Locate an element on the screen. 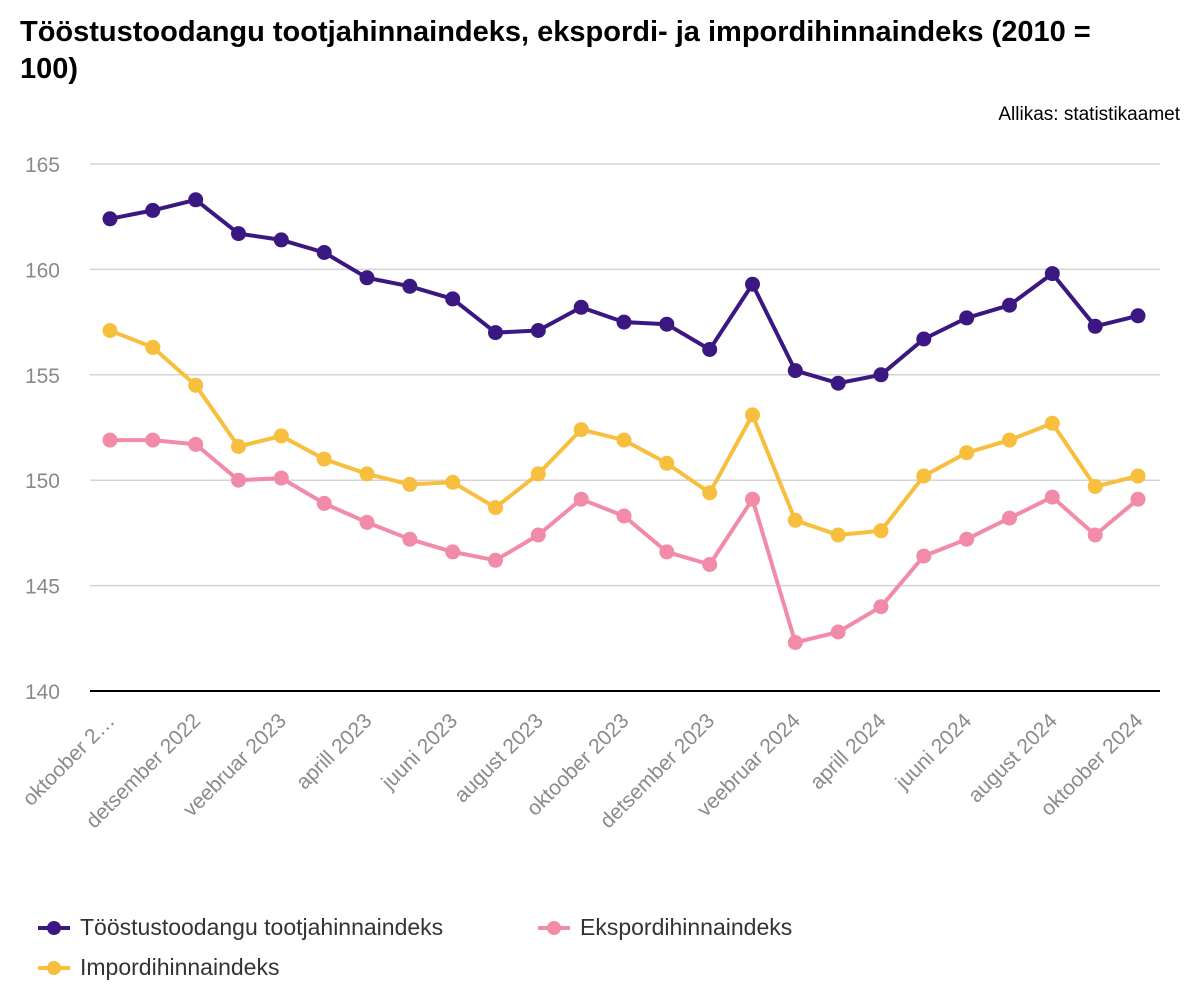 The width and height of the screenshot is (1200, 1000). x-tick-label: aprill 2024 is located at coordinates (848, 751).